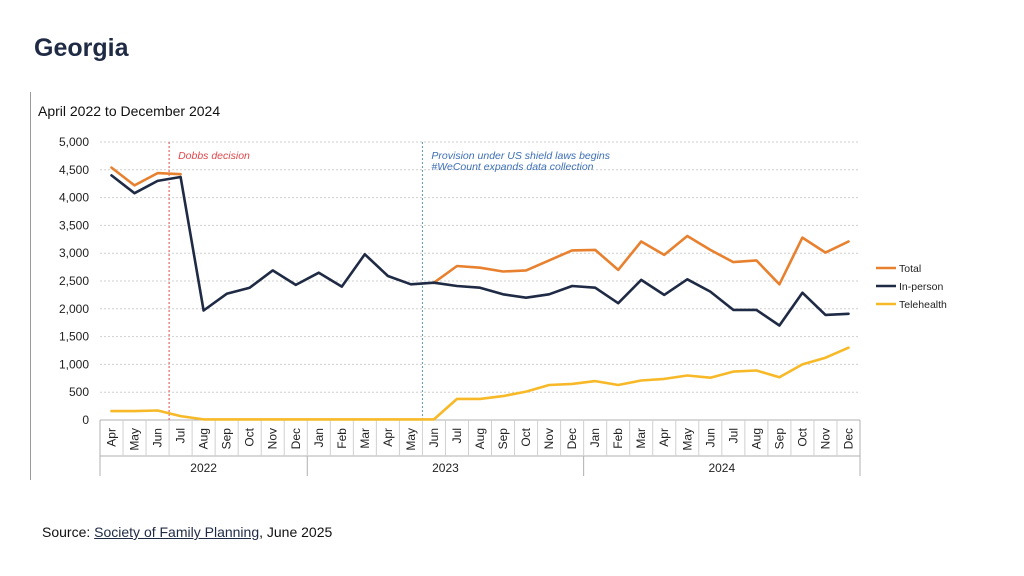 The image size is (1024, 576). I want to click on y-tick-label: 3,000, so click(74, 253).